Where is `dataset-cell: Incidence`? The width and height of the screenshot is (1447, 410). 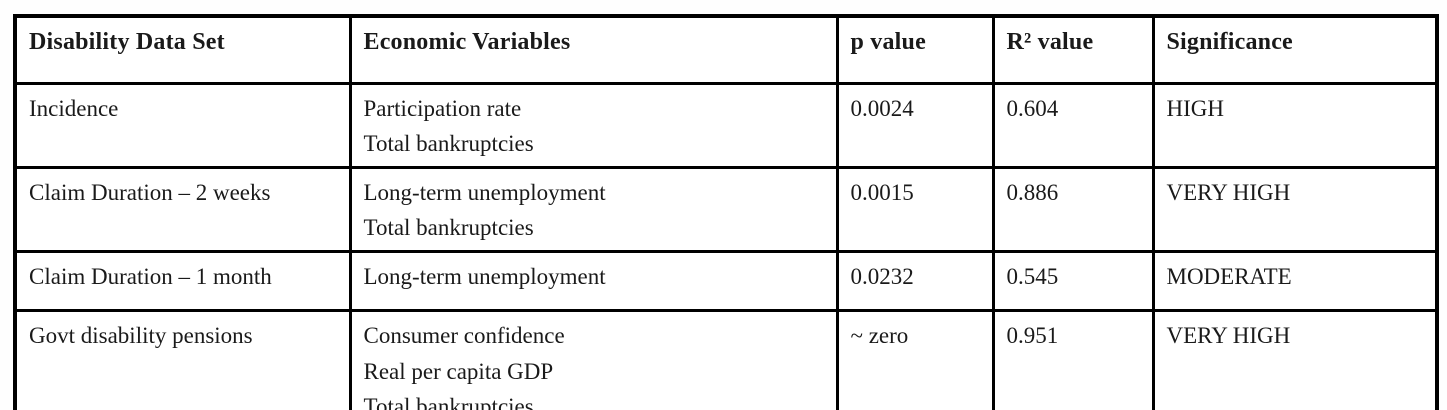
dataset-cell: Incidence is located at coordinates (182, 125).